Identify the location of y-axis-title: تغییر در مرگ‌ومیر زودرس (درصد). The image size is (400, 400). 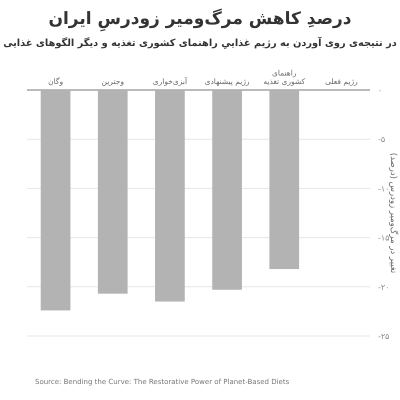
(393, 213).